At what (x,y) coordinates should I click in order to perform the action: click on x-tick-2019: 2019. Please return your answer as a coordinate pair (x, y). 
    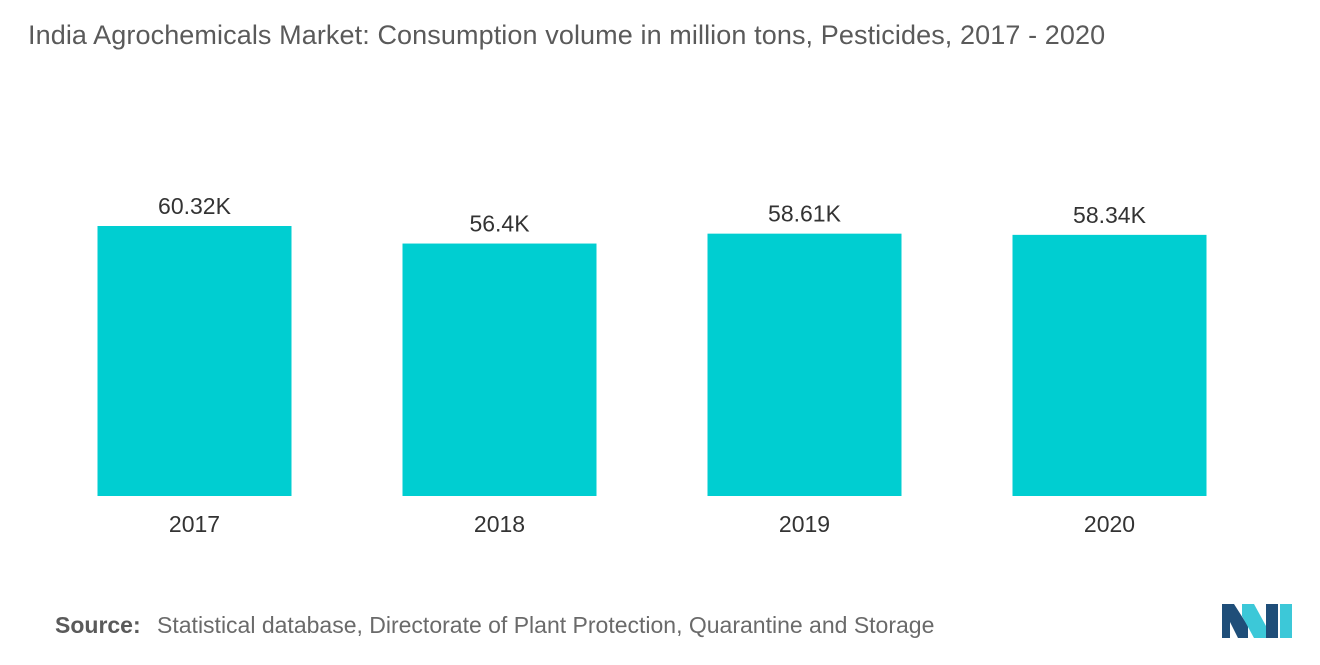
    Looking at the image, I should click on (804, 524).